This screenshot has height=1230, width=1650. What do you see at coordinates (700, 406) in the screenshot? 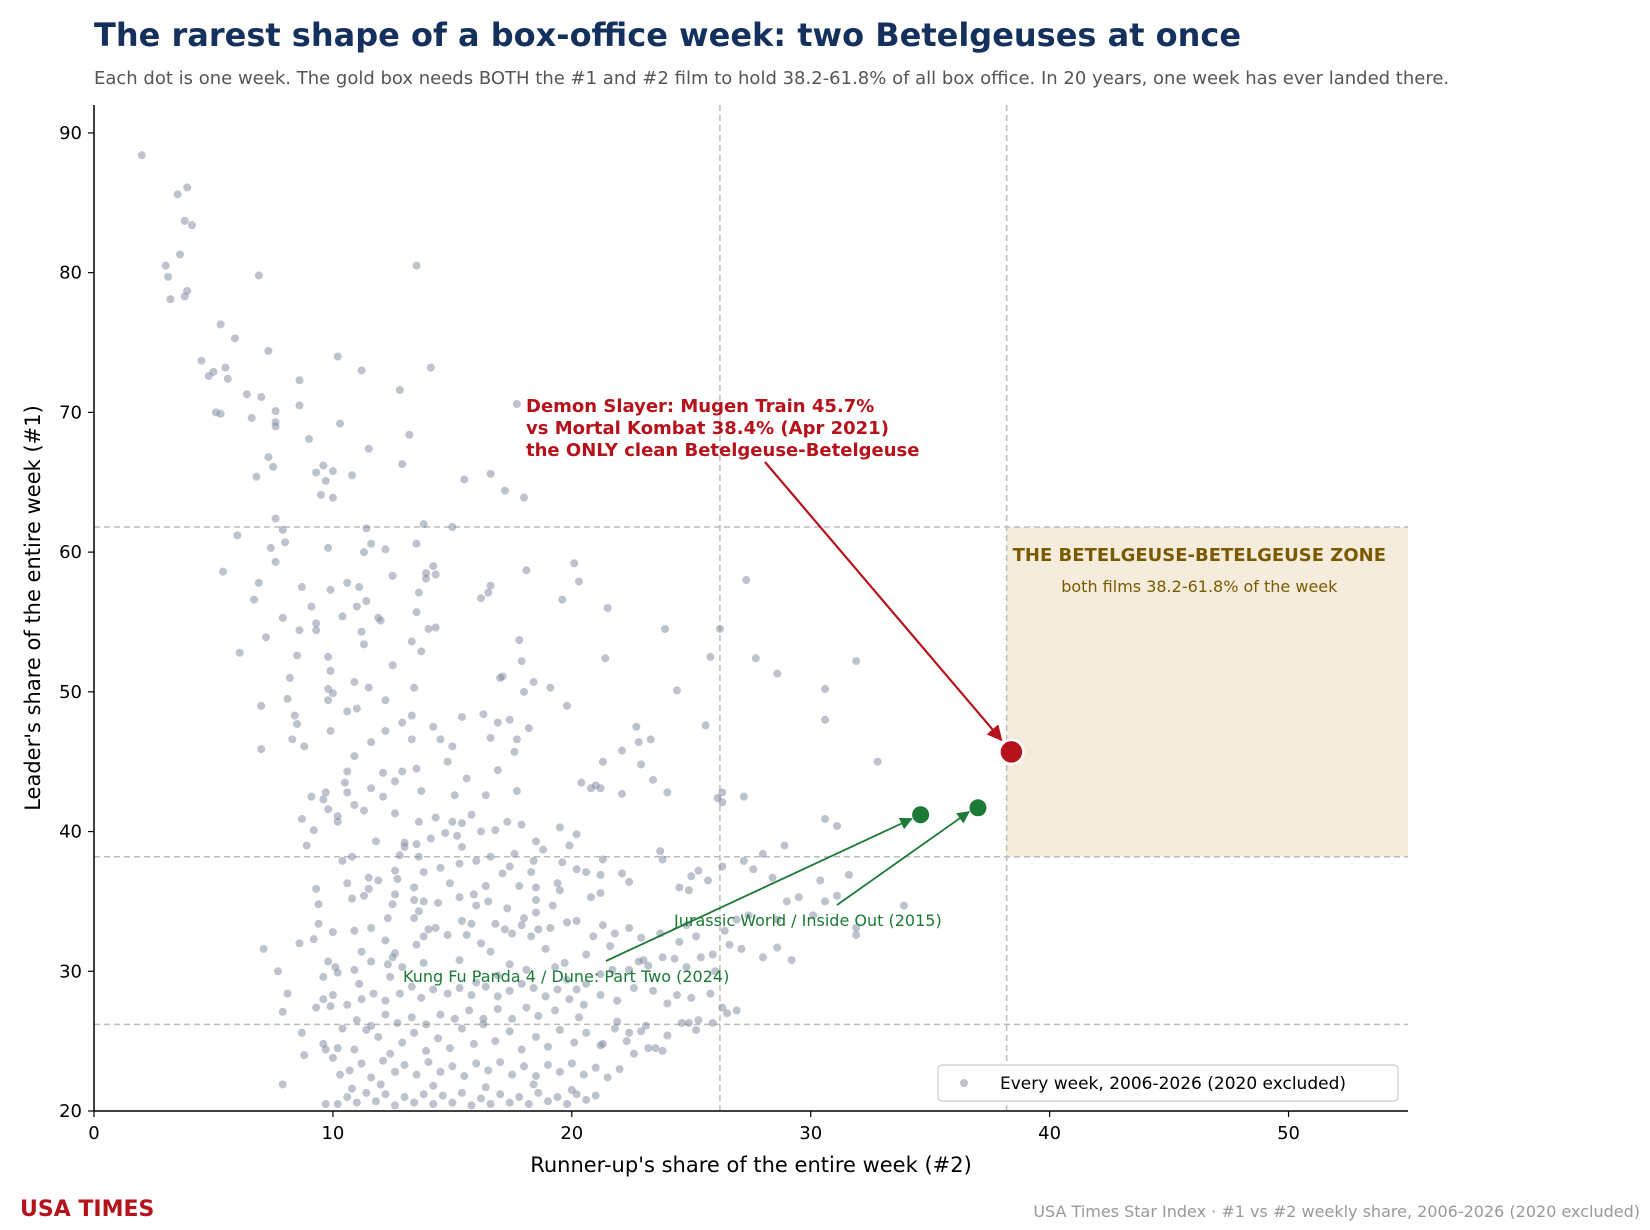
I see `highlight-label: Demon Slayer: Mugen Train 45.7%` at bounding box center [700, 406].